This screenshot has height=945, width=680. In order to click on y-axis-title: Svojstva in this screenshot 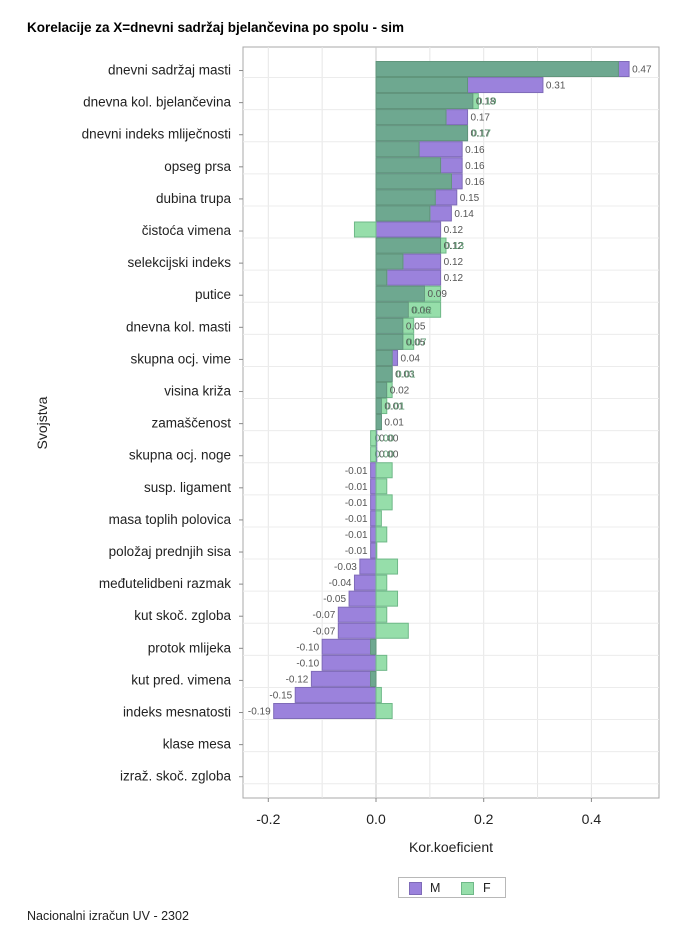, I will do `click(42, 422)`.